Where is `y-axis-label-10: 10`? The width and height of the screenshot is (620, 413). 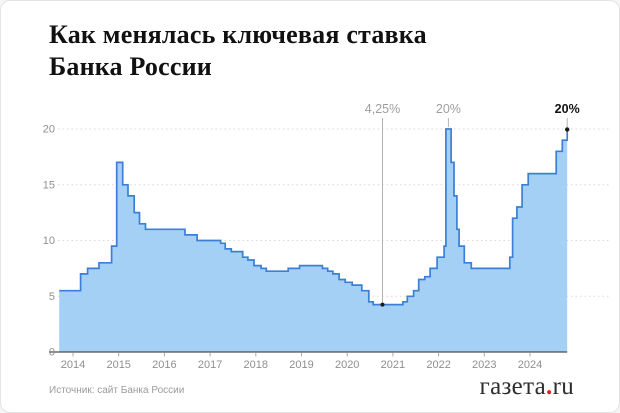
y-axis-label-10: 10 is located at coordinates (49, 241).